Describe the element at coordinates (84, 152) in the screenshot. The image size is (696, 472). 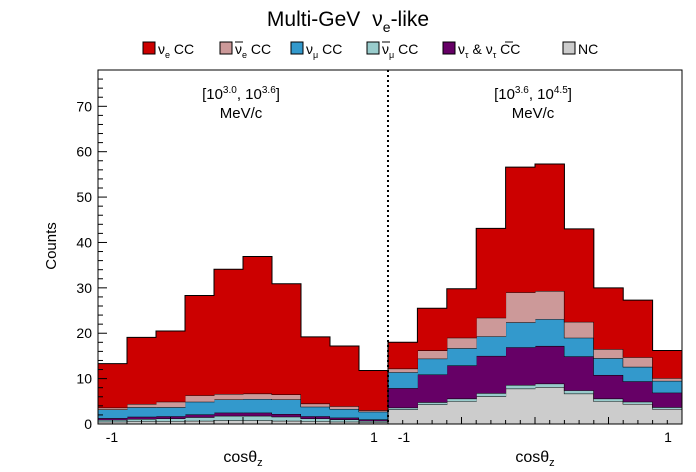
I see `y-tick-label: 60` at that location.